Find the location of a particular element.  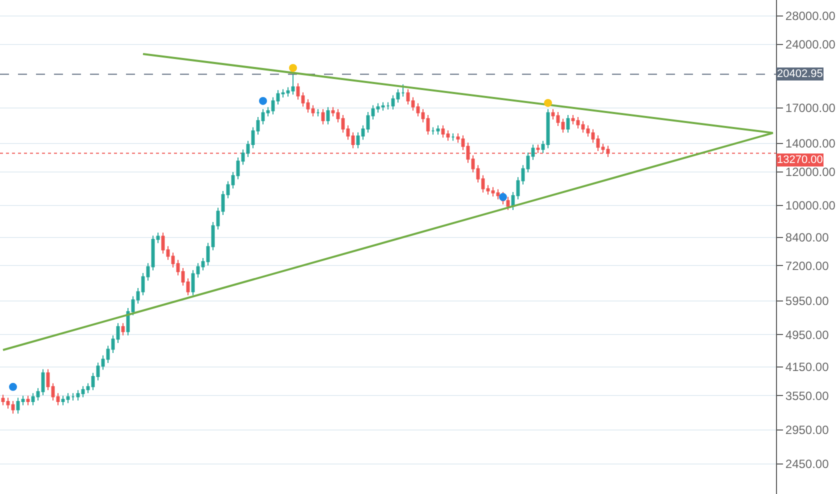

y-tick-label: 7200.00 is located at coordinates (807, 265).